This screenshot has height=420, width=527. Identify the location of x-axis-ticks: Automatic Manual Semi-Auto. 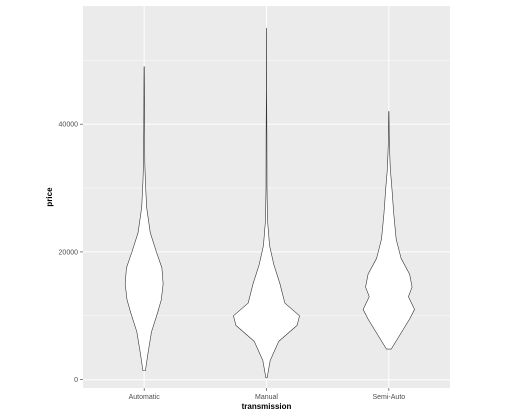
(267, 394).